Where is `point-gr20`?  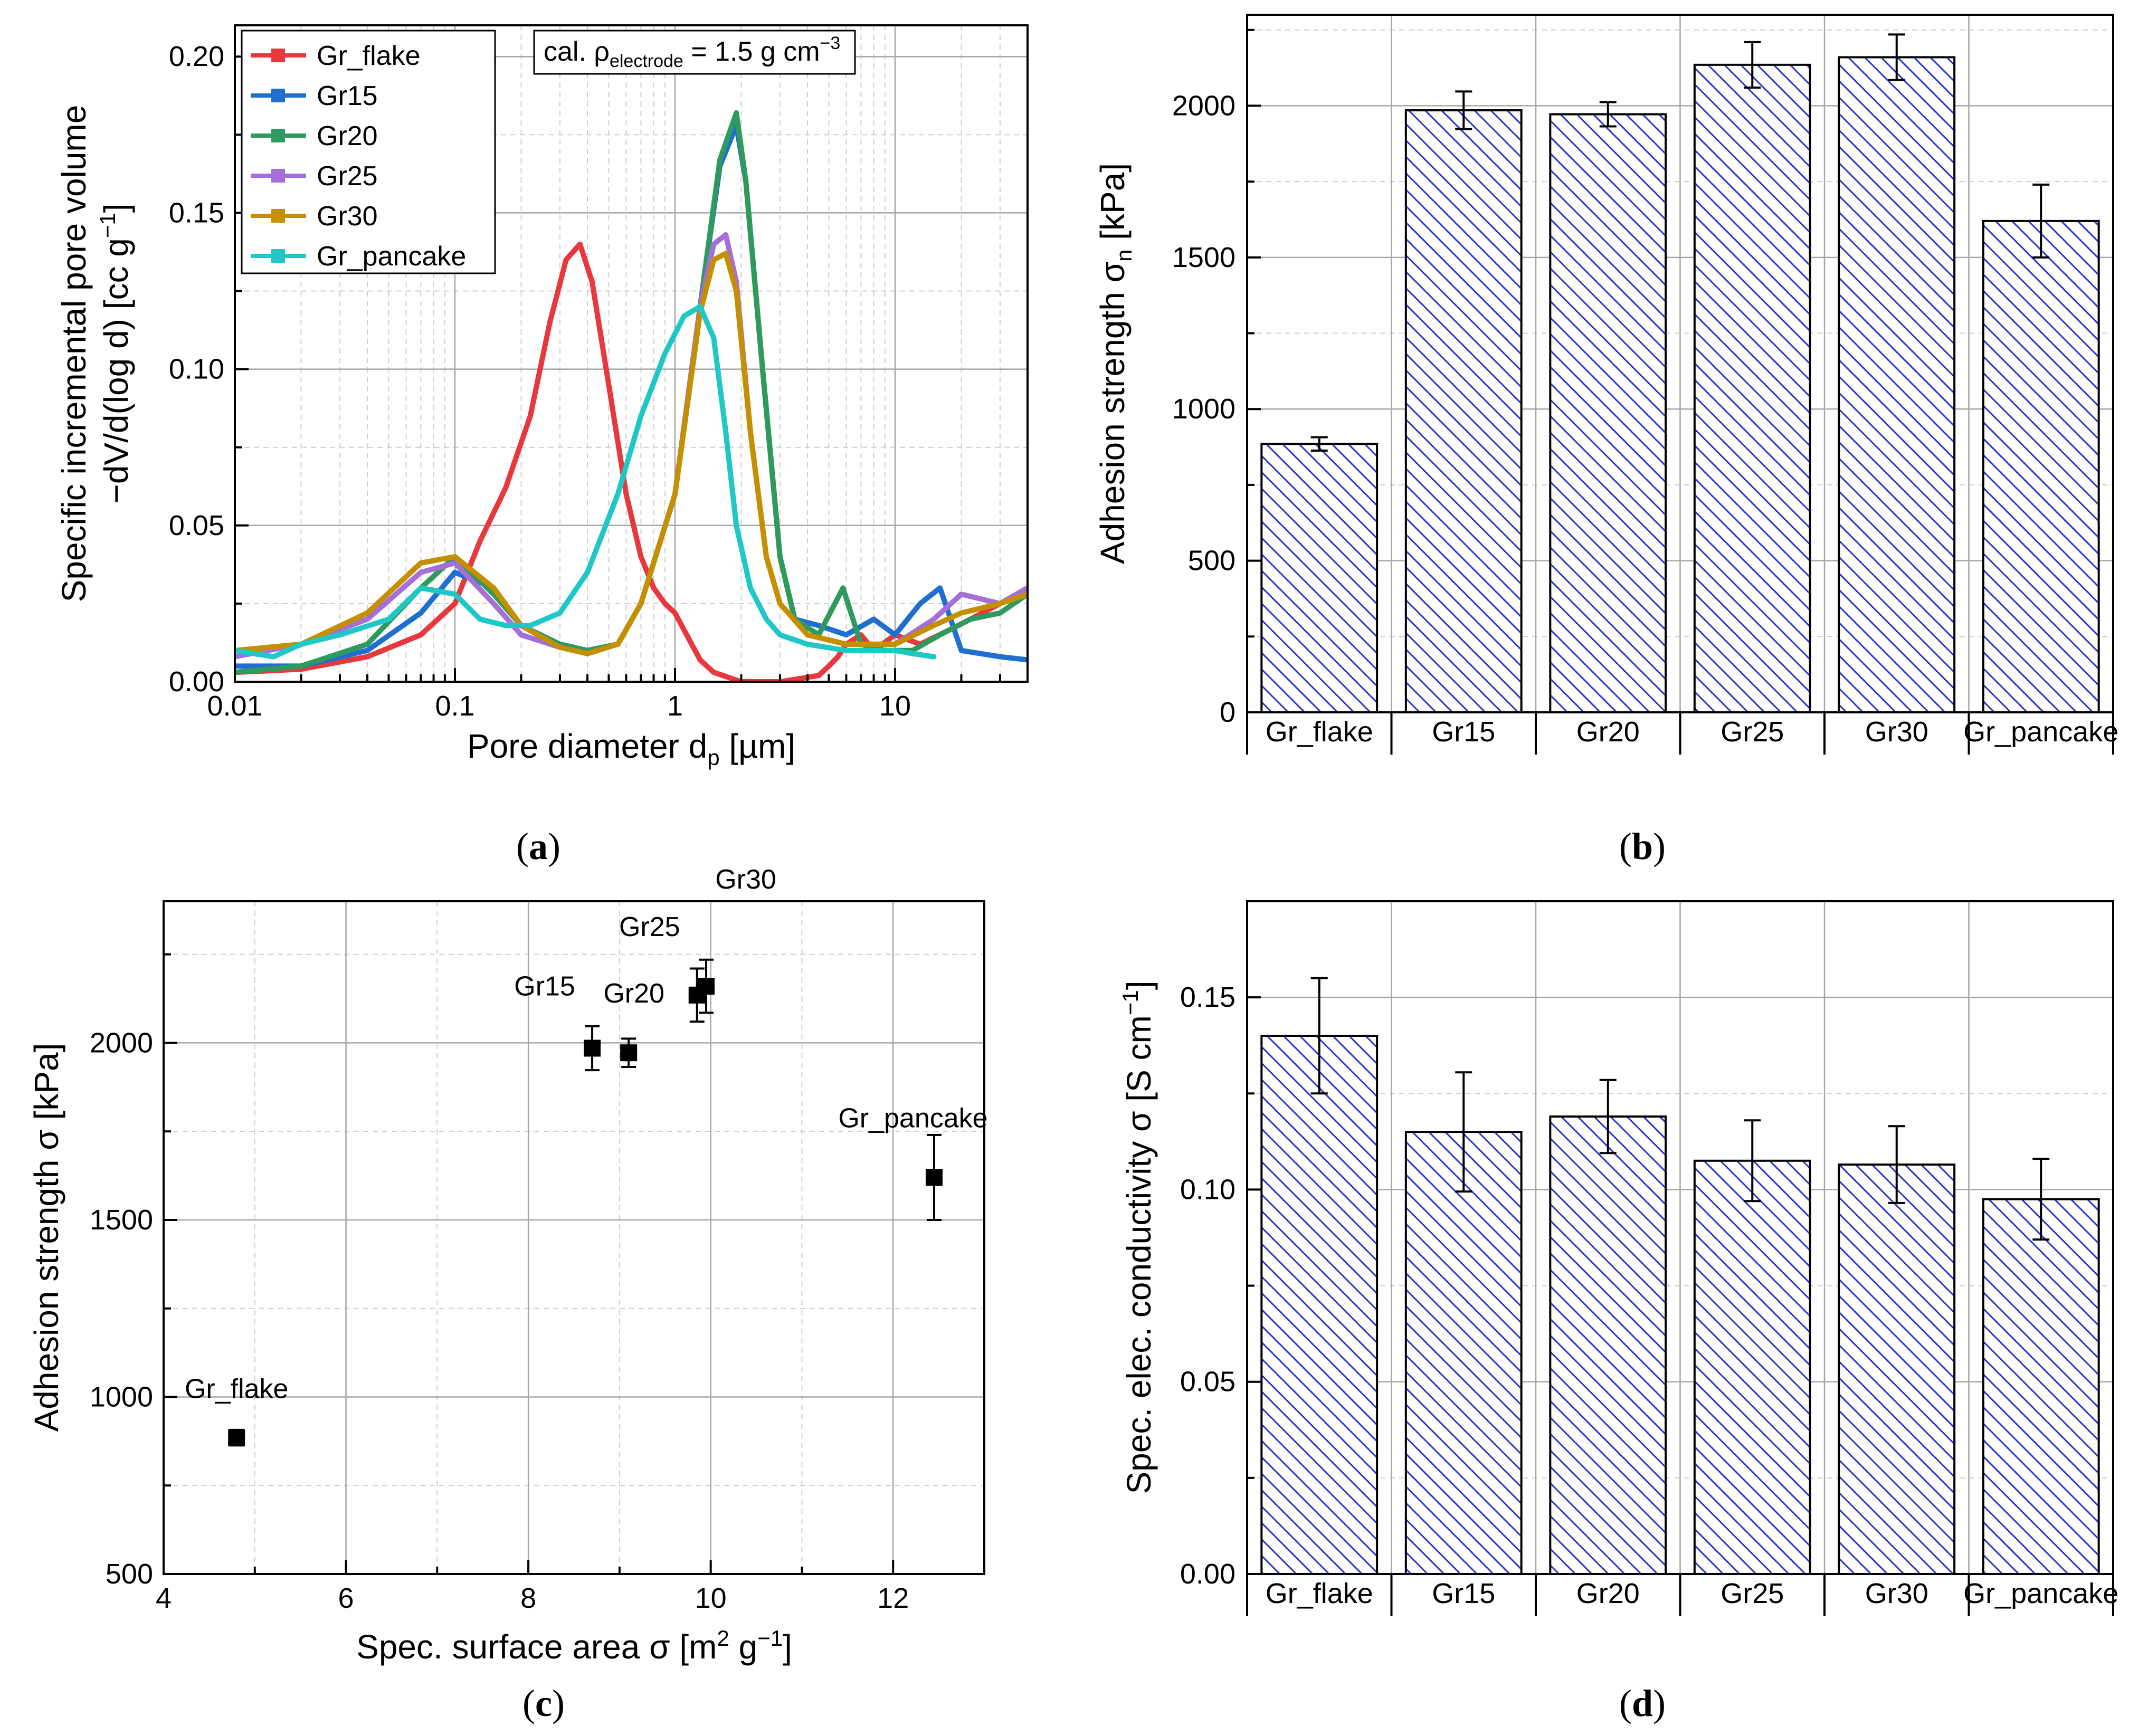
point-gr20 is located at coordinates (629, 1053).